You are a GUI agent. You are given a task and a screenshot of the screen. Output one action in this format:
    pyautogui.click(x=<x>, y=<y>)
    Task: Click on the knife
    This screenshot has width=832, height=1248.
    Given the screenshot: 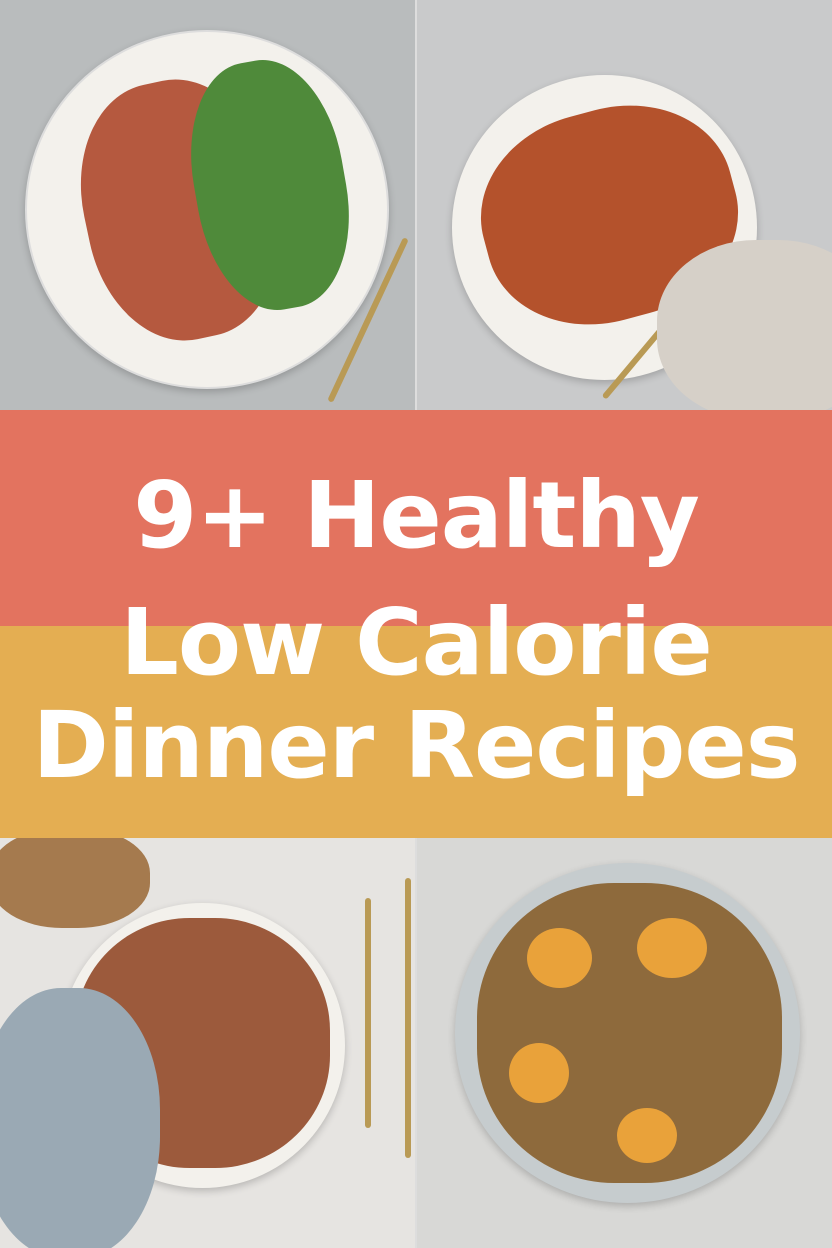 What is the action you would take?
    pyautogui.click(x=408, y=1018)
    